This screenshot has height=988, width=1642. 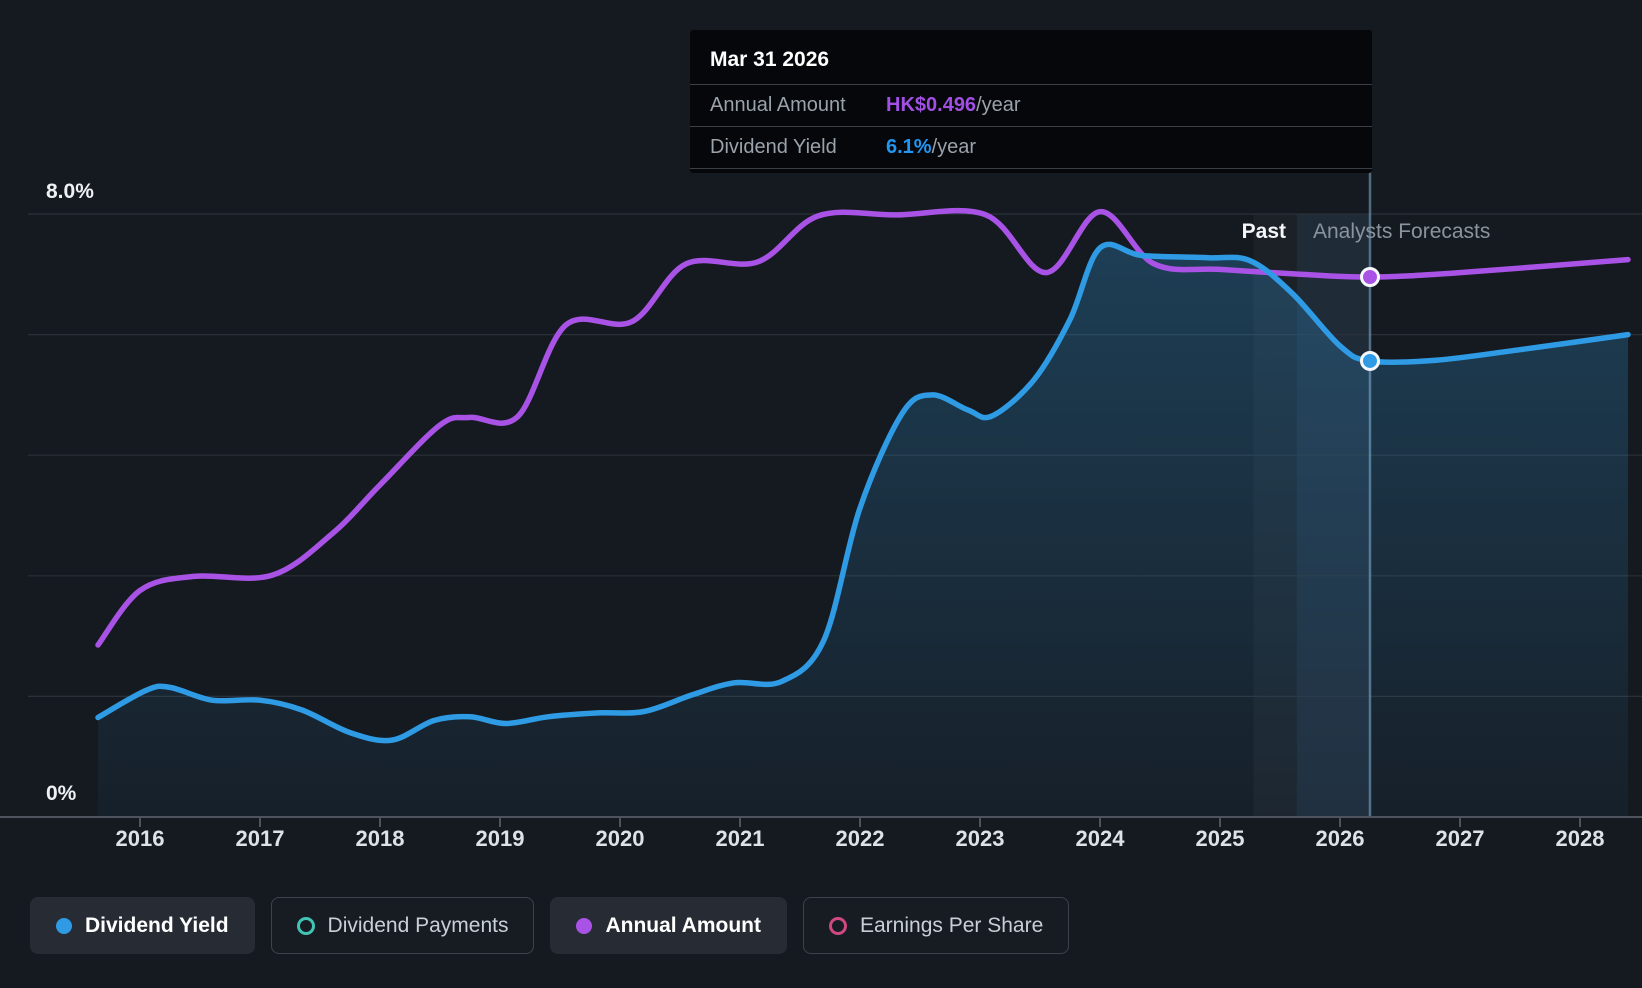 I want to click on x-axis-label: 2019, so click(x=500, y=838).